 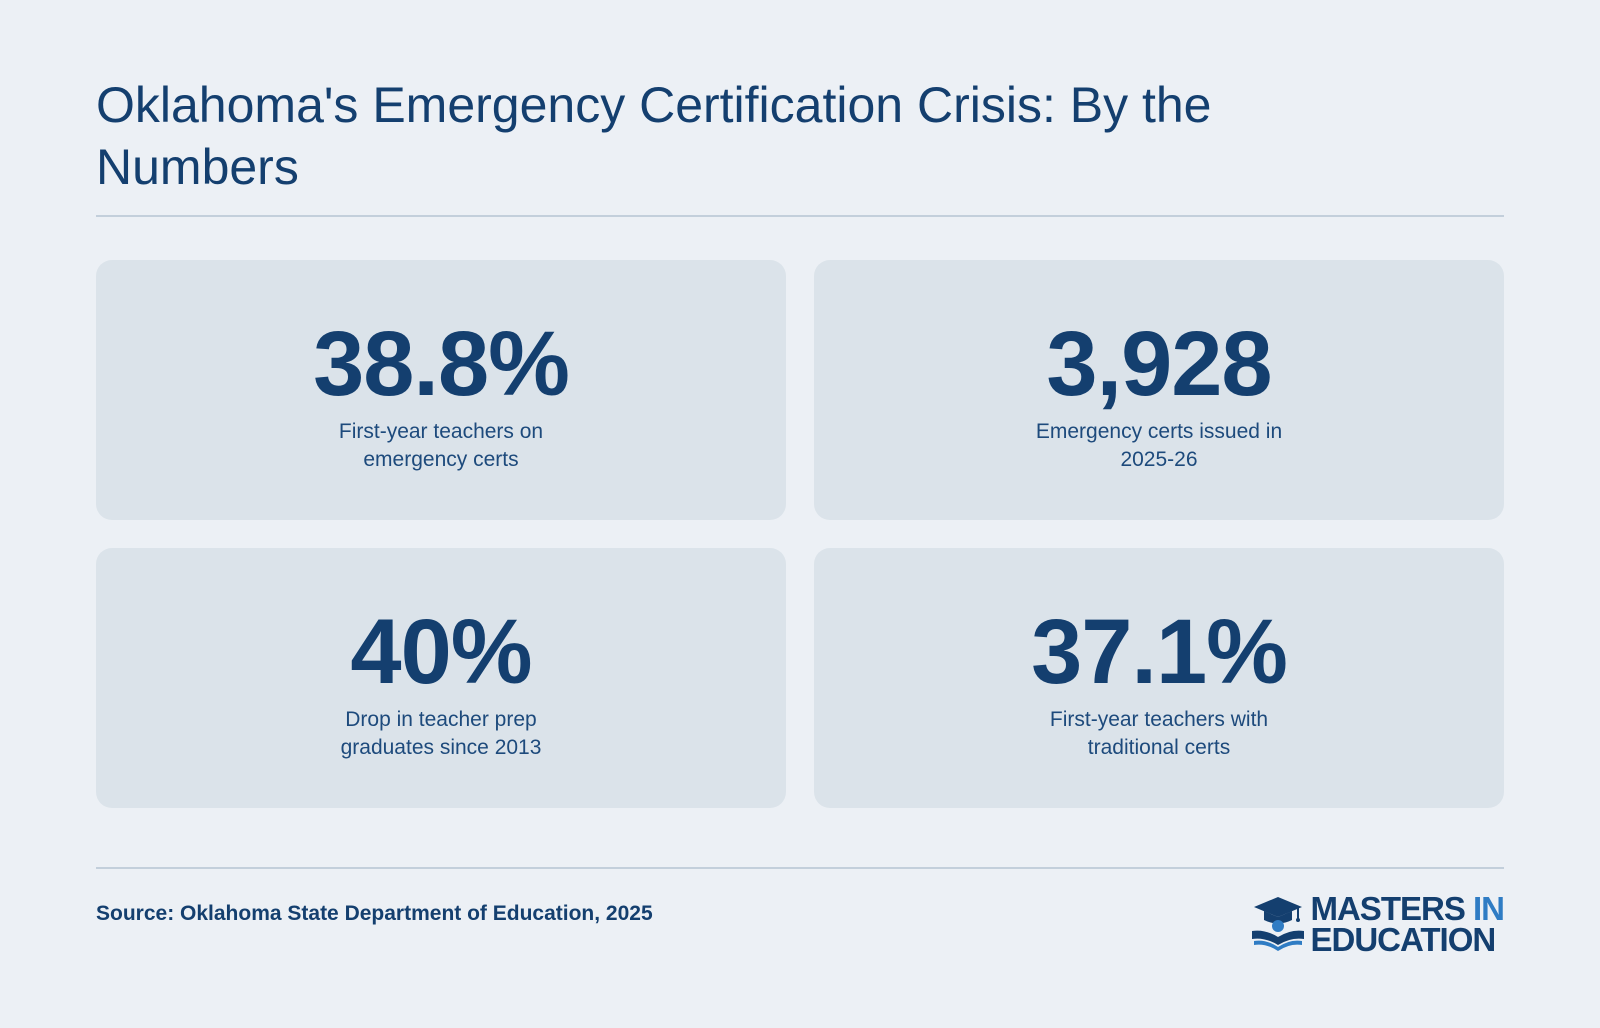 I want to click on masters-in-education-logo: MASTERS IN EDUCATION, so click(x=1377, y=924).